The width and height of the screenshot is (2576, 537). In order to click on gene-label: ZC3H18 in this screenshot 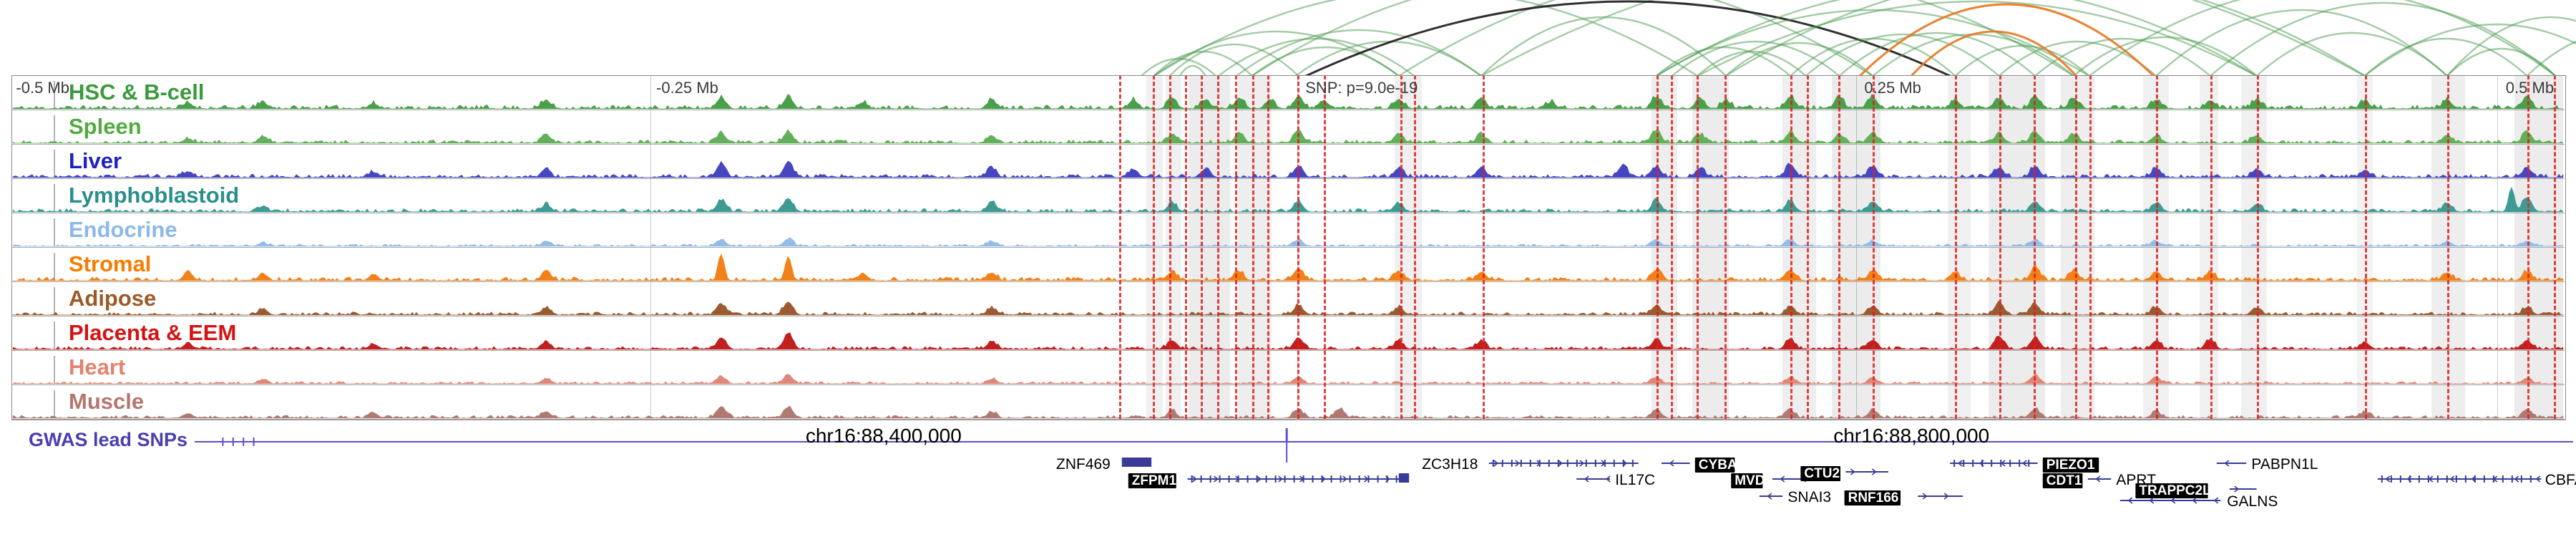, I will do `click(1450, 464)`.